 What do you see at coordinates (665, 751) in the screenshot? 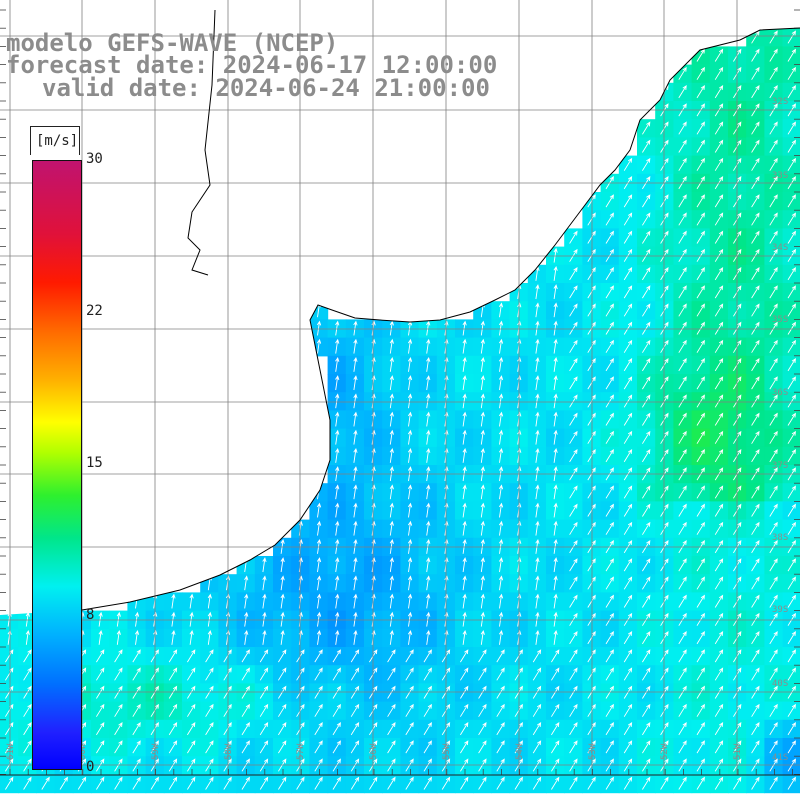
I see `longitude-label: 52W` at bounding box center [665, 751].